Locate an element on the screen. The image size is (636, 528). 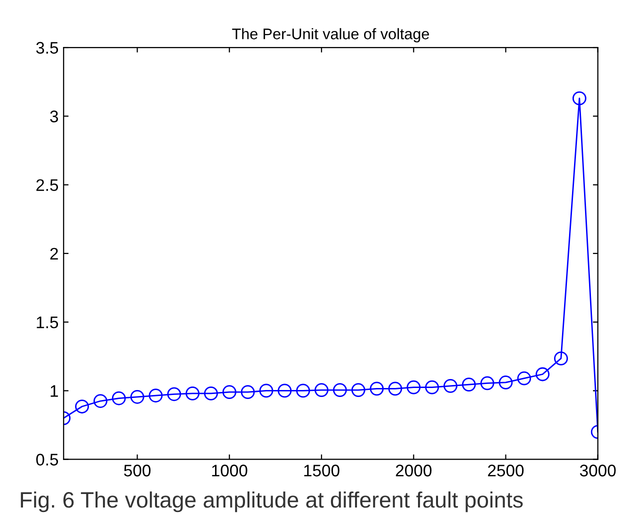
caption: Fig. 6 The voltage amplitude at different fault points is located at coordinates (271, 501).